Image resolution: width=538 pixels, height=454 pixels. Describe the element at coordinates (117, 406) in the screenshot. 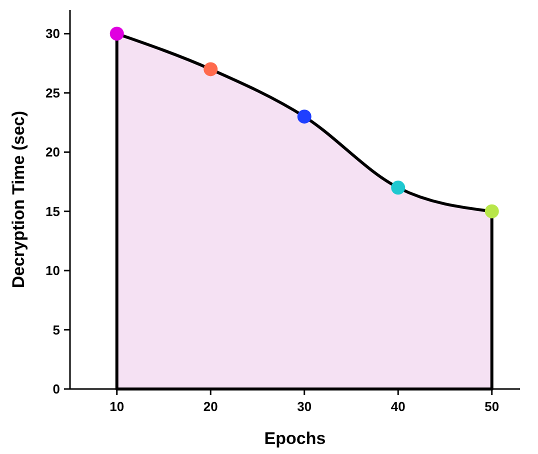

I see `x-tick-label: 10` at that location.